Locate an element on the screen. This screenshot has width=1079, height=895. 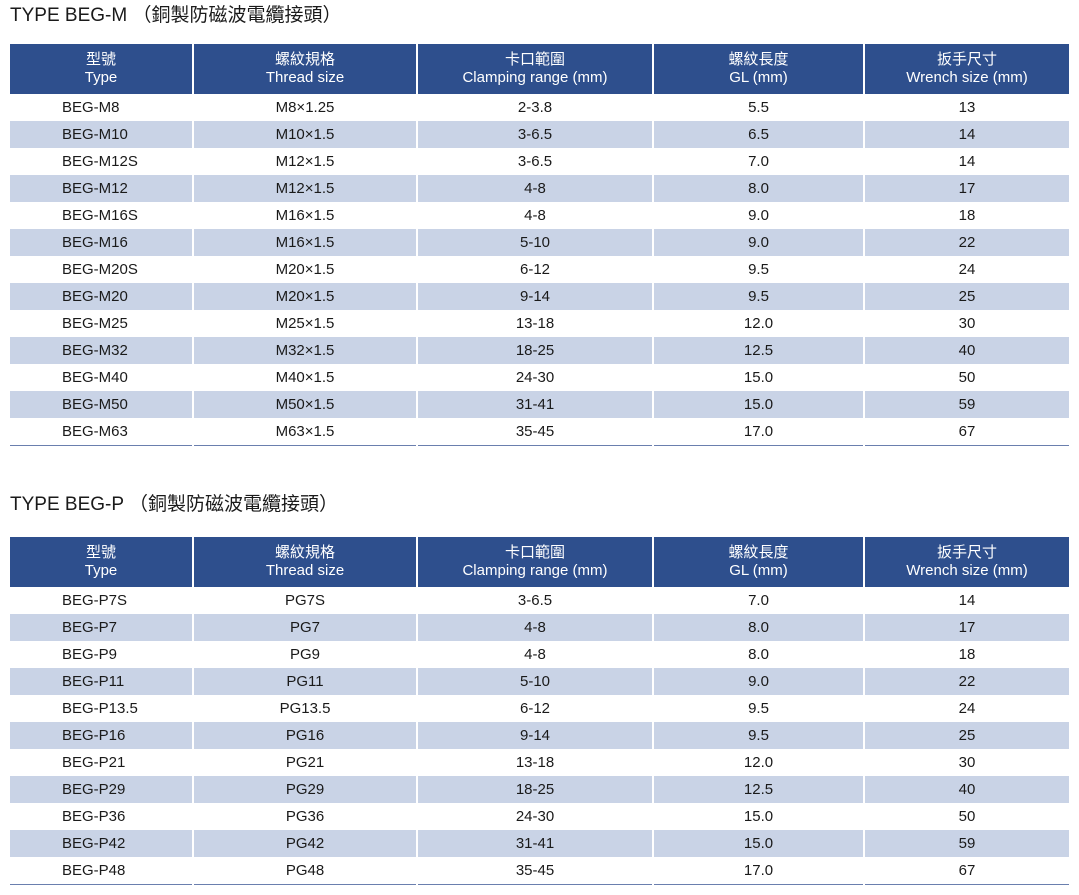
cell-type: BEG-M16S is located at coordinates (102, 215).